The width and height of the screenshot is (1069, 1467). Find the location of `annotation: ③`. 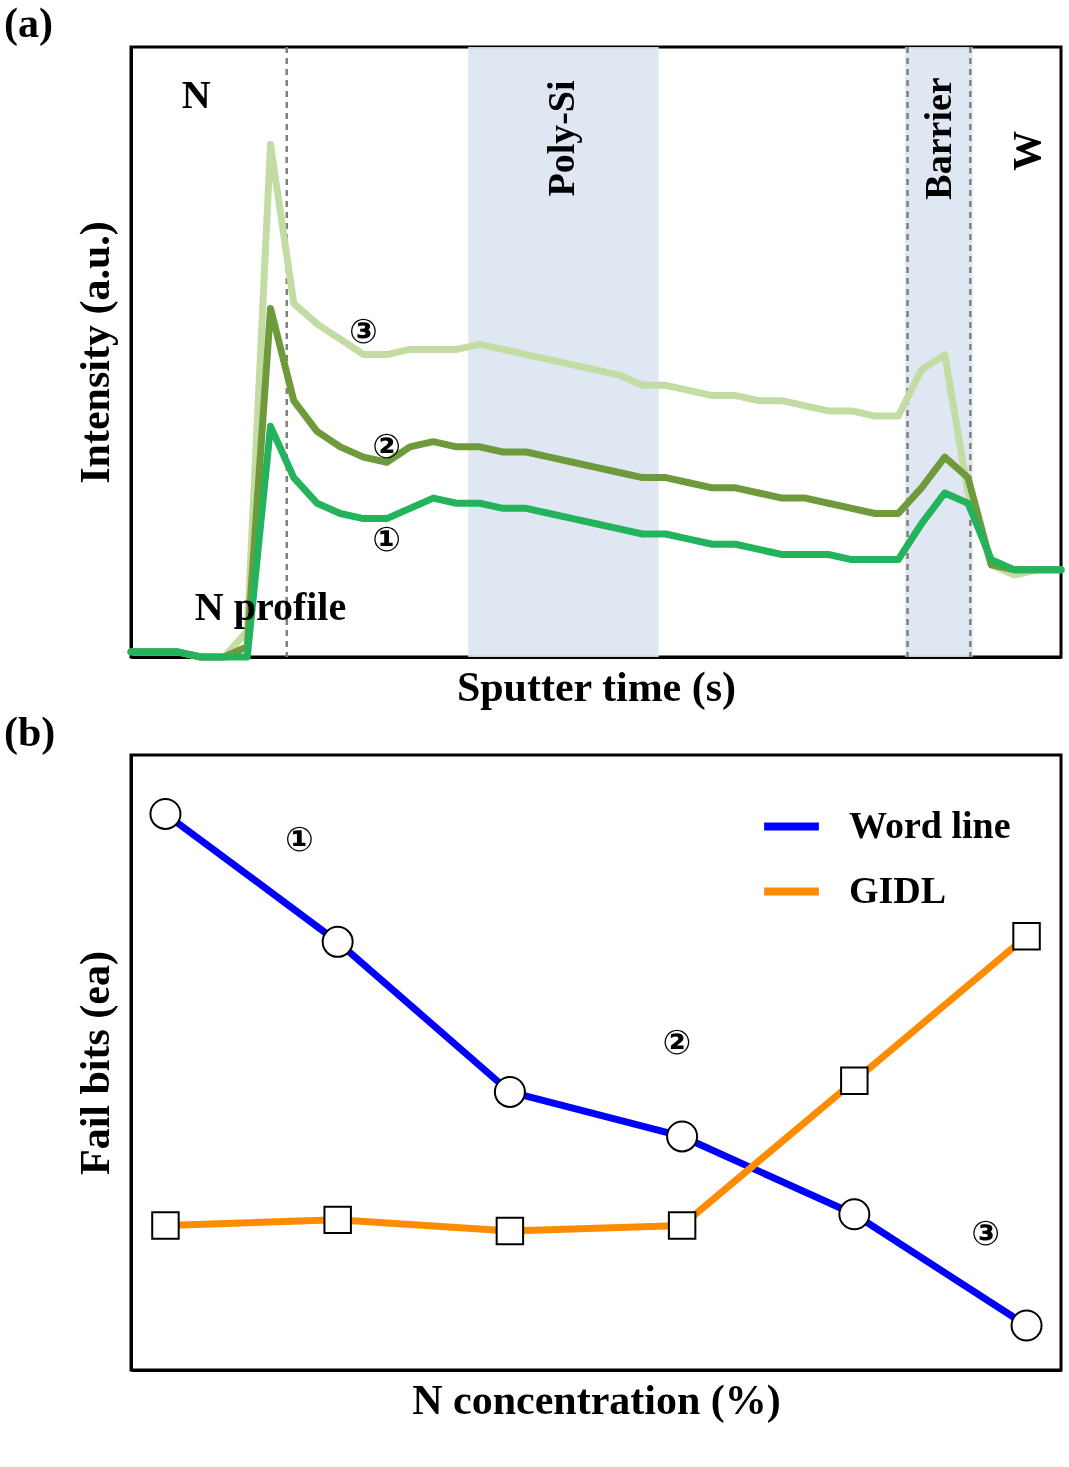

annotation: ③ is located at coordinates (986, 1232).